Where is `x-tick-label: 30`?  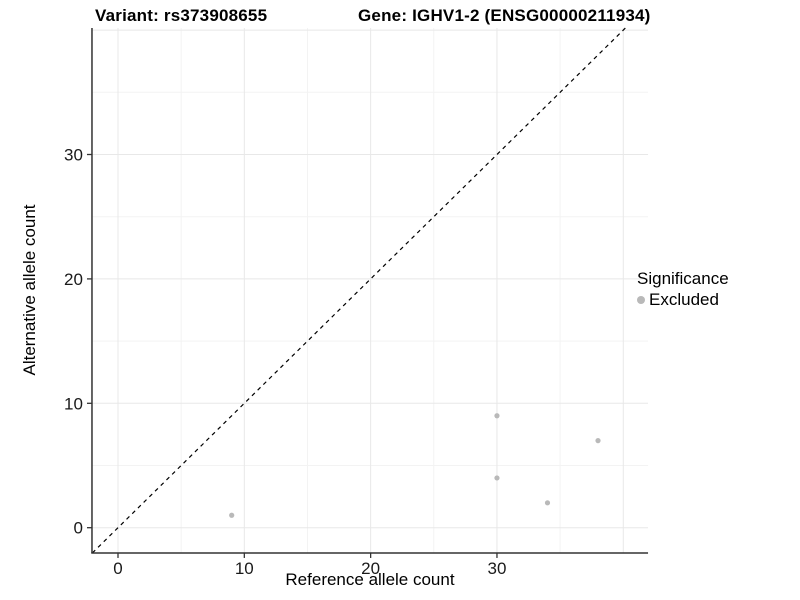 x-tick-label: 30 is located at coordinates (496, 568).